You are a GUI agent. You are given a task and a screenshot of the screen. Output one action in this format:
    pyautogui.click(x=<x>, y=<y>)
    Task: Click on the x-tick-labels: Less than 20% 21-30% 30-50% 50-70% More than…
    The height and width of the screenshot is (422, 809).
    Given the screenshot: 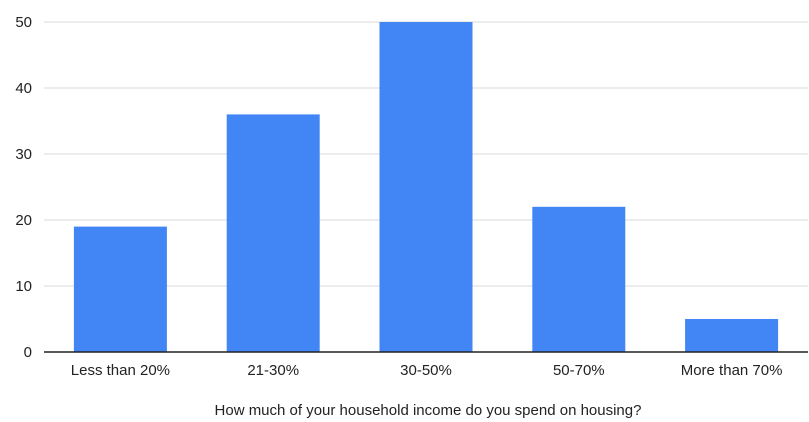 What is the action you would take?
    pyautogui.click(x=427, y=370)
    